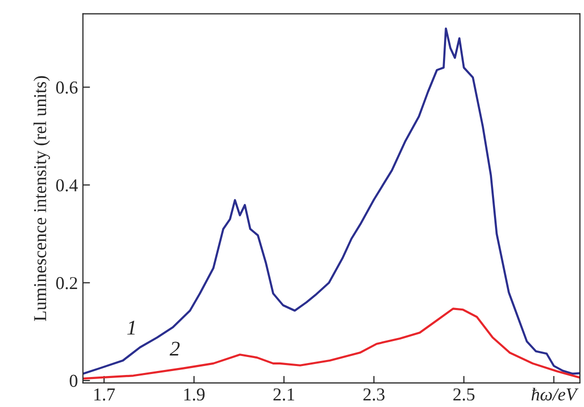 The image size is (584, 407). Describe the element at coordinates (463, 394) in the screenshot. I see `x-tick-label: 2.5` at that location.